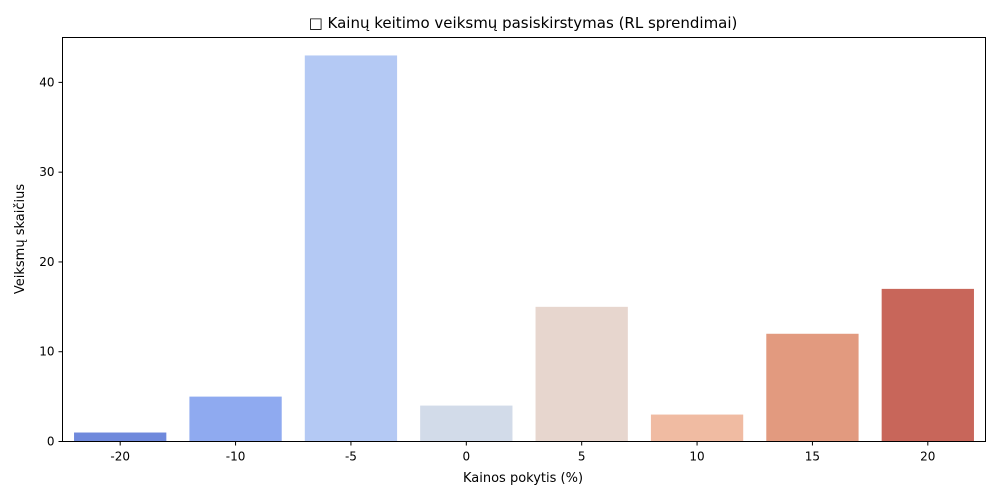 The image size is (1000, 500). Describe the element at coordinates (120, 457) in the screenshot. I see `x-tick-label: -20` at that location.